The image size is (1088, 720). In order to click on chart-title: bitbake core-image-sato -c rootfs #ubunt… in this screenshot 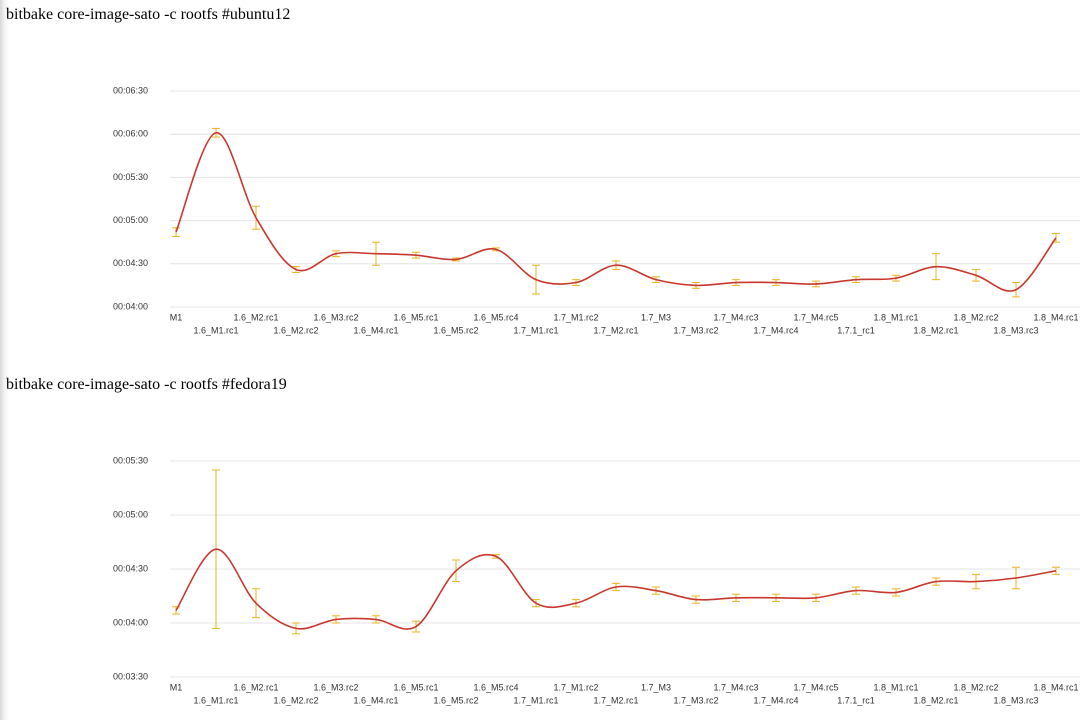, I will do `click(148, 14)`.